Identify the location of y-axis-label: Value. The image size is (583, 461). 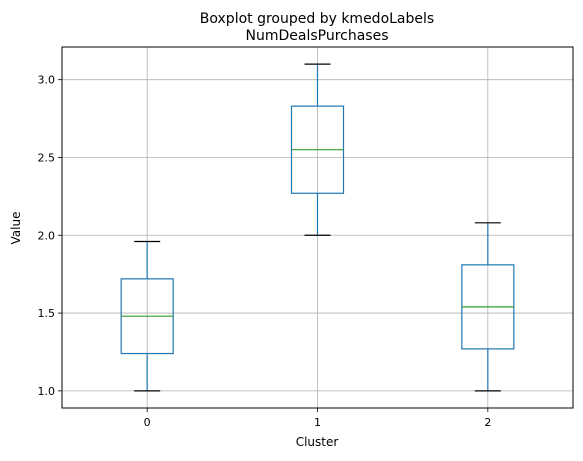
(16, 228).